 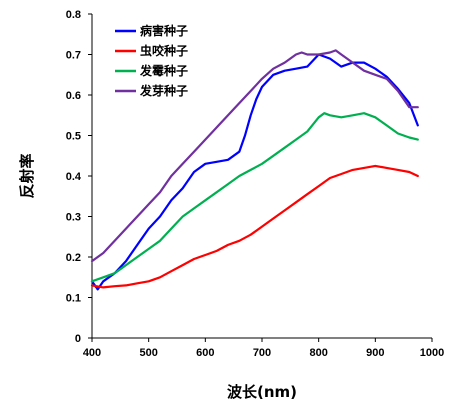 What do you see at coordinates (73, 137) in the screenshot?
I see `y-tick-label: 0.5` at bounding box center [73, 137].